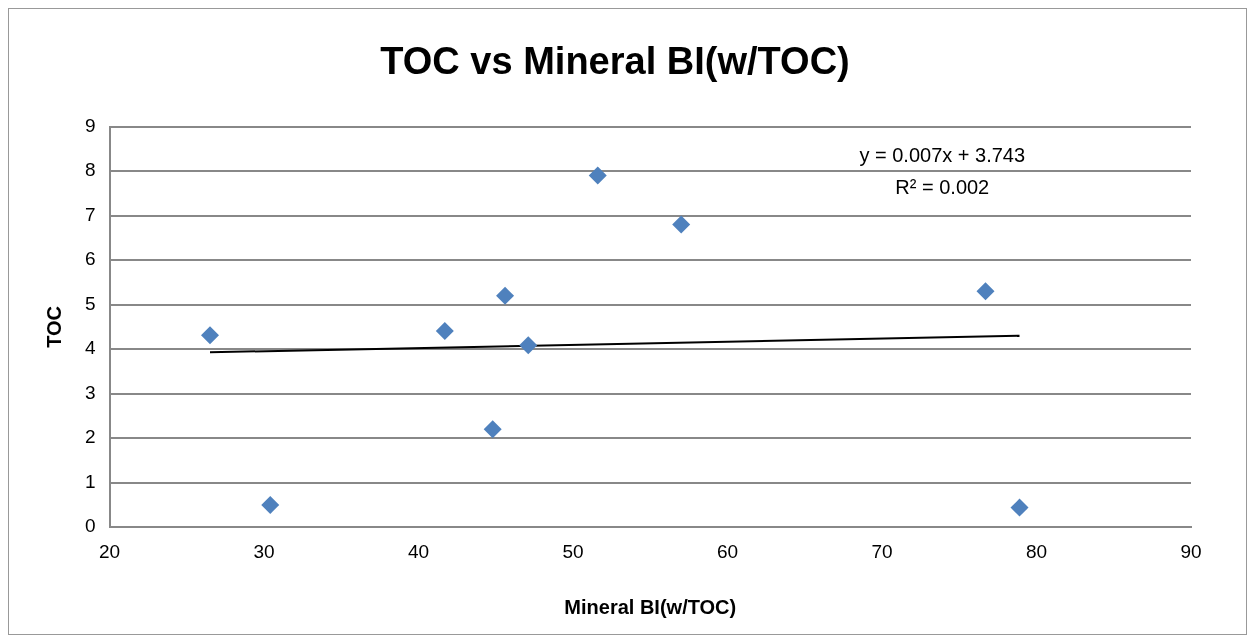  What do you see at coordinates (264, 551) in the screenshot?
I see `x-tick-label: 30` at bounding box center [264, 551].